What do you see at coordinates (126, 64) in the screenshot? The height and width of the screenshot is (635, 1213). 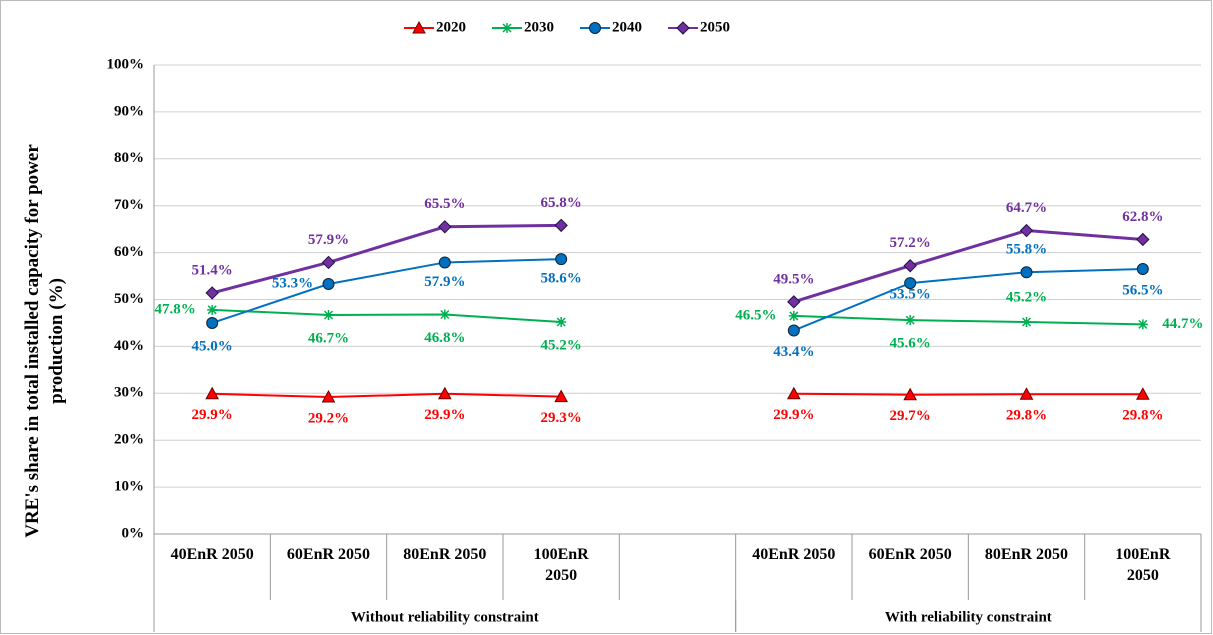 I see `y-tick-label: 100%` at bounding box center [126, 64].